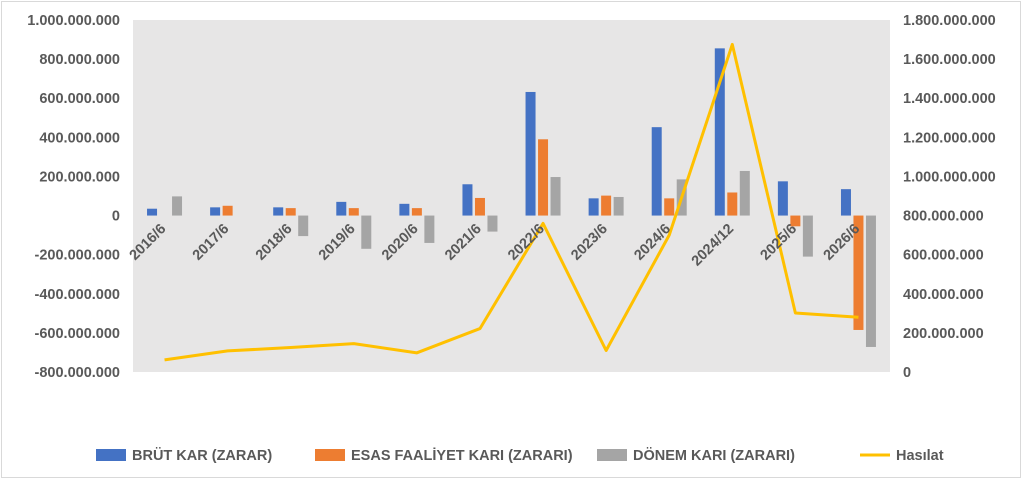  What do you see at coordinates (943, 295) in the screenshot?
I see `right-tick-label: 400.000.000` at bounding box center [943, 295].